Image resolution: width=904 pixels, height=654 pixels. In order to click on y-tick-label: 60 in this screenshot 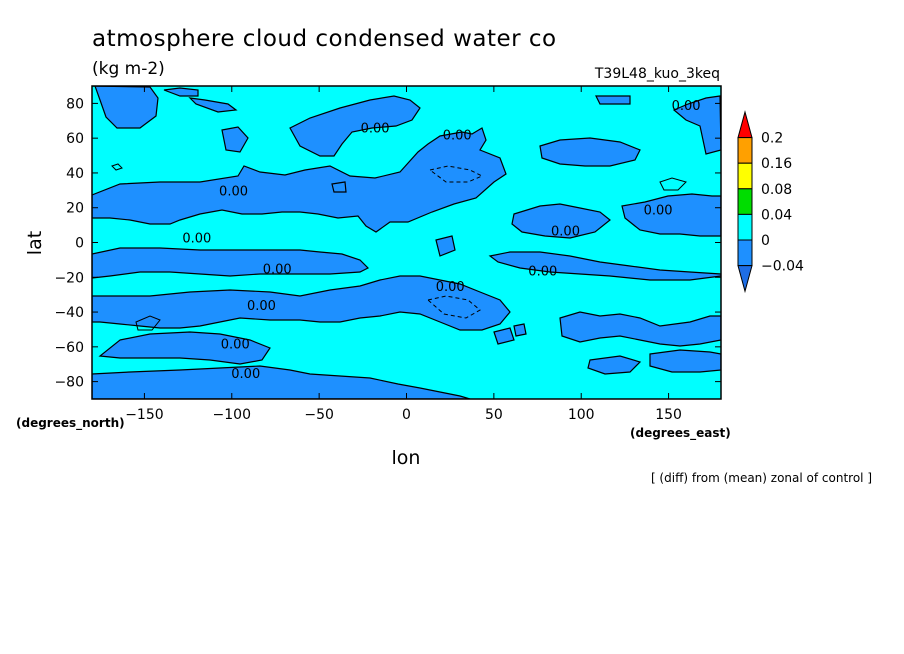, I will do `click(75, 139)`.